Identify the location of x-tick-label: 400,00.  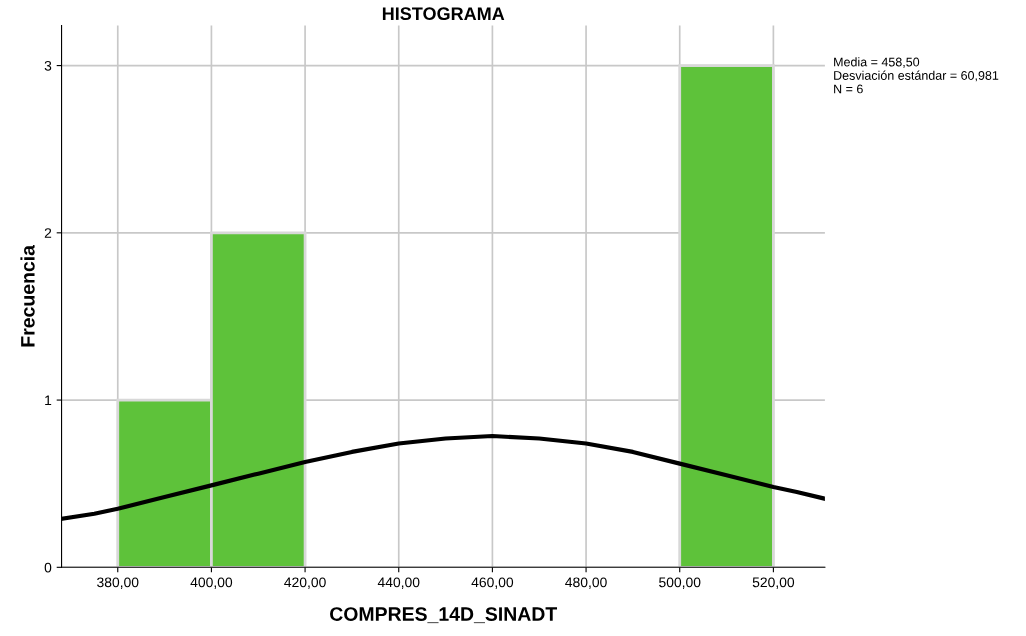
(211, 583).